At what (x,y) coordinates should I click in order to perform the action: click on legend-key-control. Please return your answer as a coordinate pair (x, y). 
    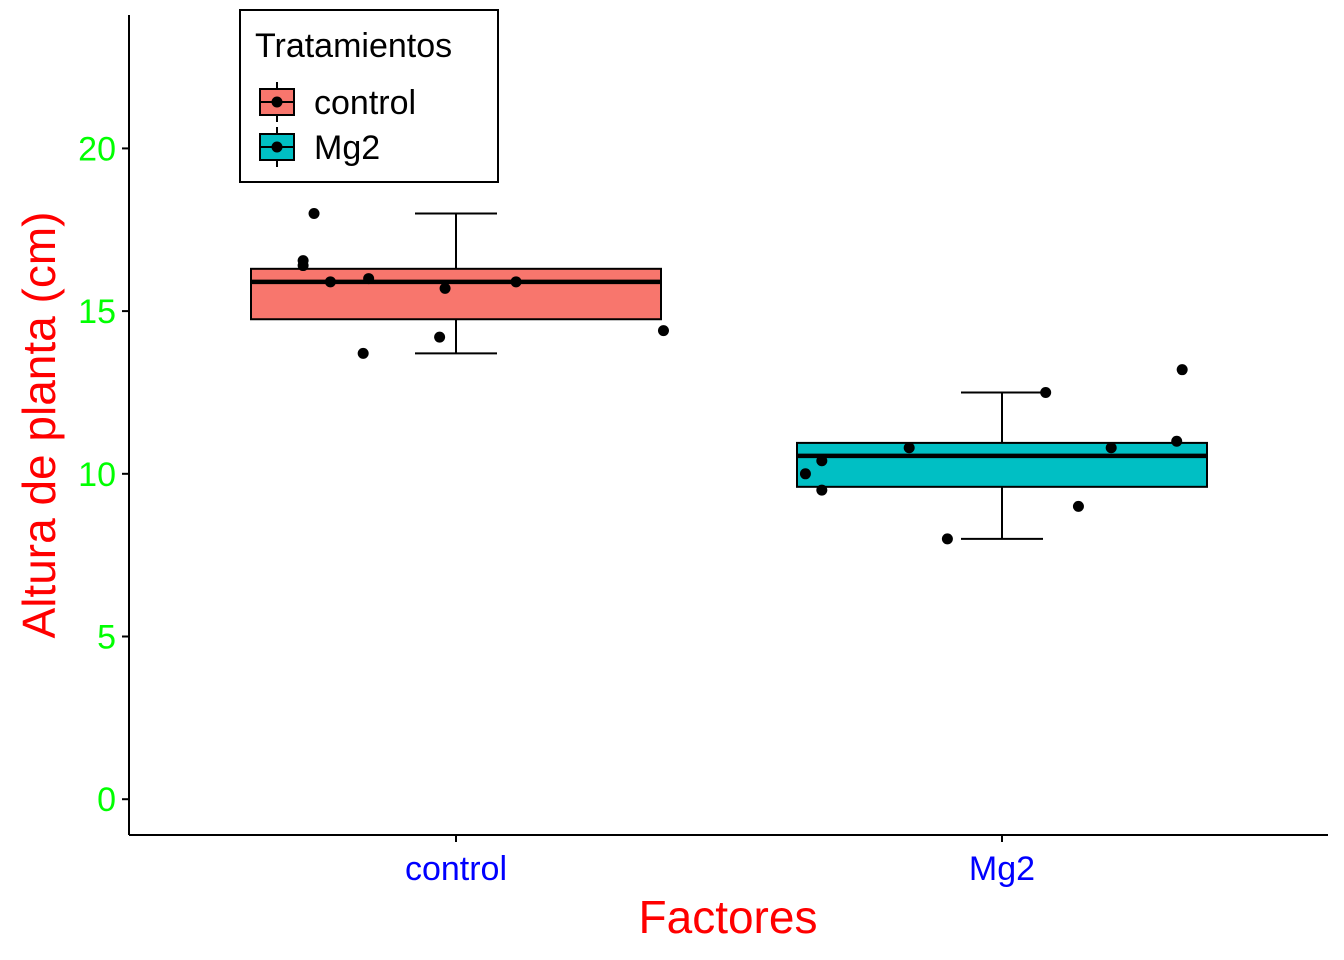
    Looking at the image, I should click on (277, 102).